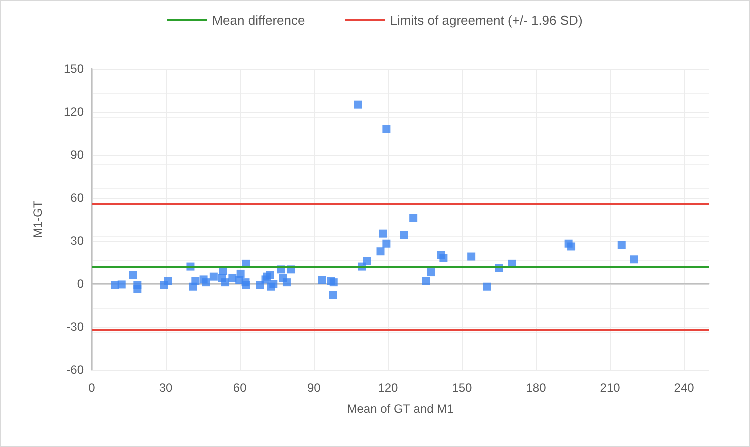 Image resolution: width=750 pixels, height=447 pixels. Describe the element at coordinates (75, 327) in the screenshot. I see `y-tick-label: -30` at that location.